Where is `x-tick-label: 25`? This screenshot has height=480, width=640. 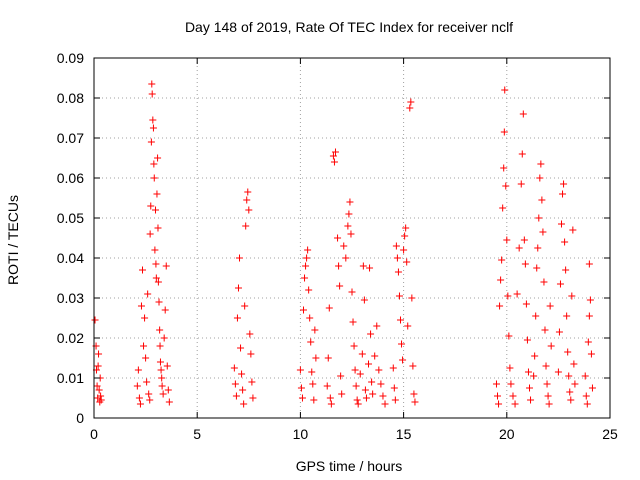
x-tick-label: 25 is located at coordinates (610, 434).